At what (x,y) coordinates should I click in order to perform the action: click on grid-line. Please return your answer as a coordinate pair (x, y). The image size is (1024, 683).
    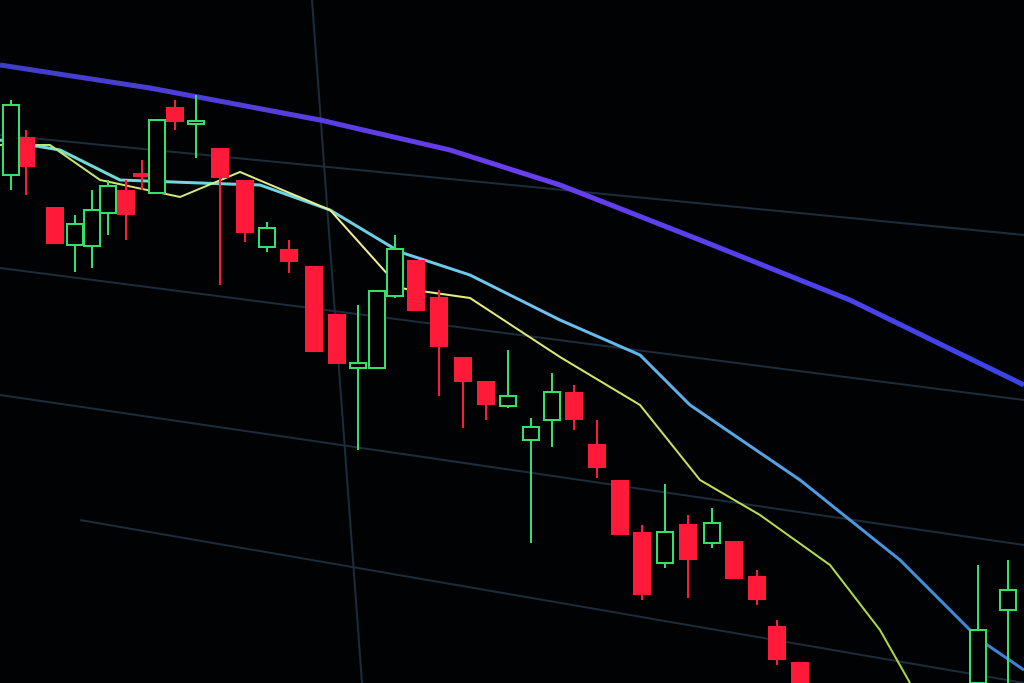
    Looking at the image, I should click on (512, 185).